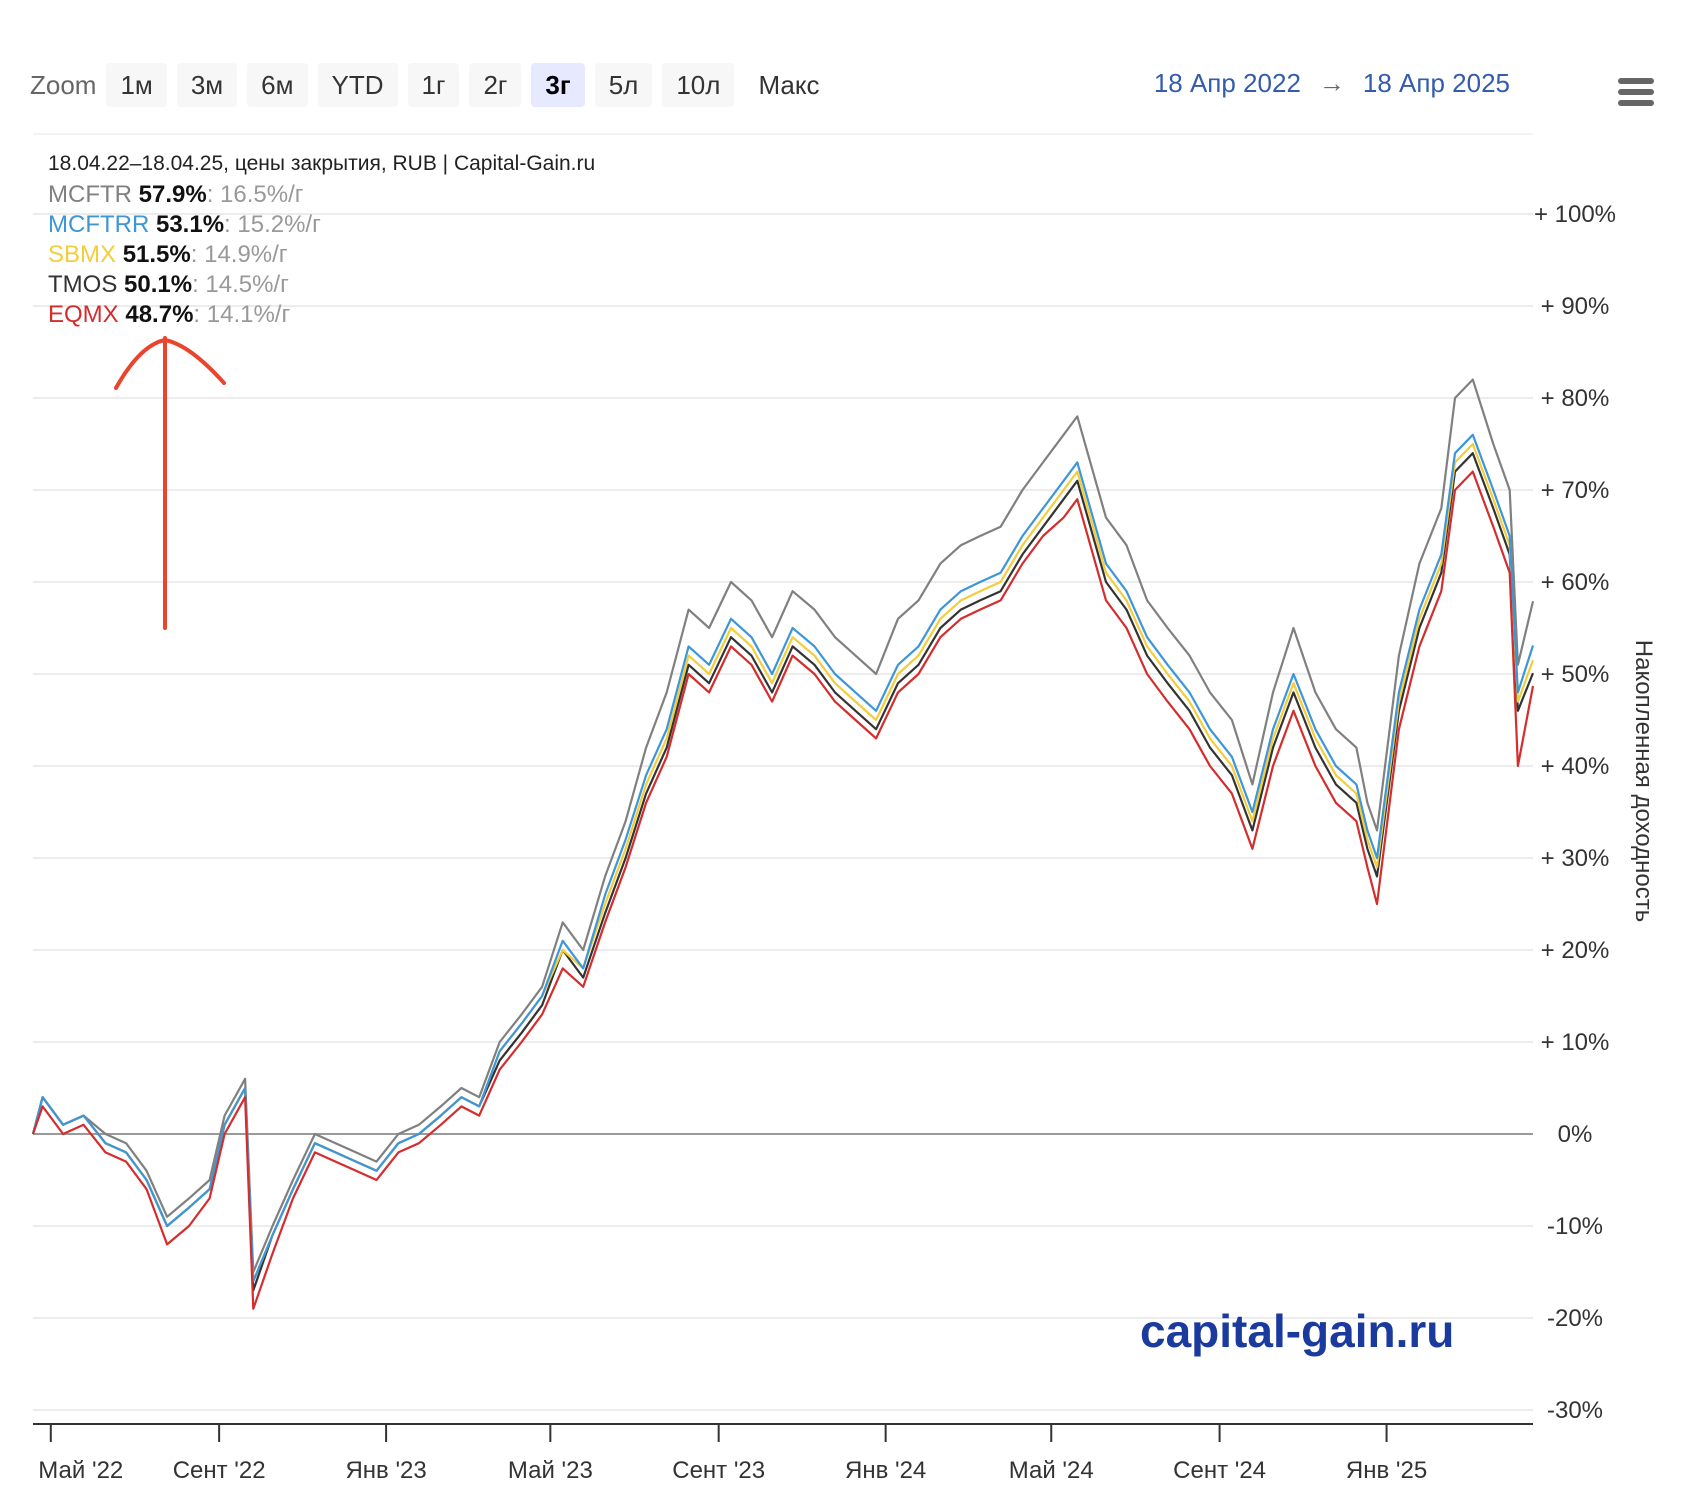 The image size is (1688, 1494). Describe the element at coordinates (156, 254) in the screenshot. I see `legend-total-return: 51.5%` at that location.